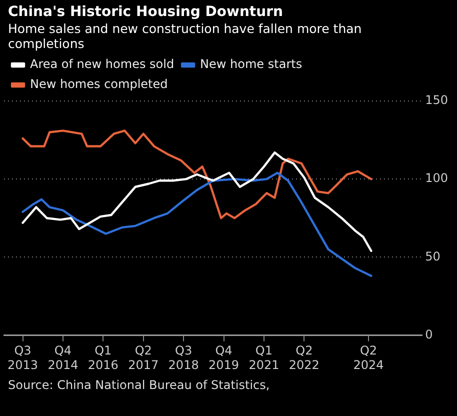  I want to click on x-tick-label: Q2 2024, so click(368, 358).